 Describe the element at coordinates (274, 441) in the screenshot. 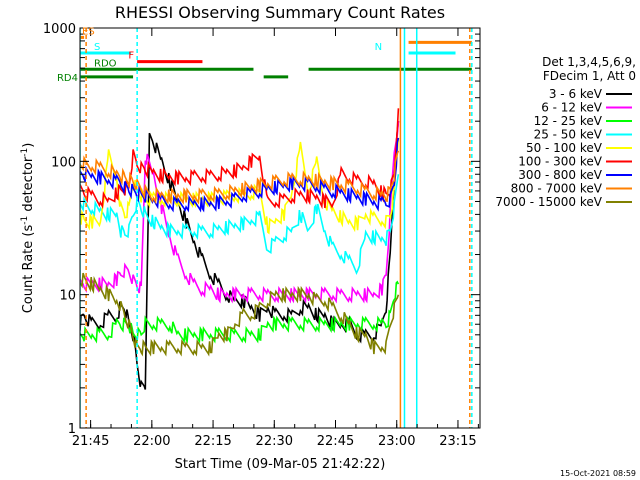

I see `x-tick-label-3: 22:30` at that location.